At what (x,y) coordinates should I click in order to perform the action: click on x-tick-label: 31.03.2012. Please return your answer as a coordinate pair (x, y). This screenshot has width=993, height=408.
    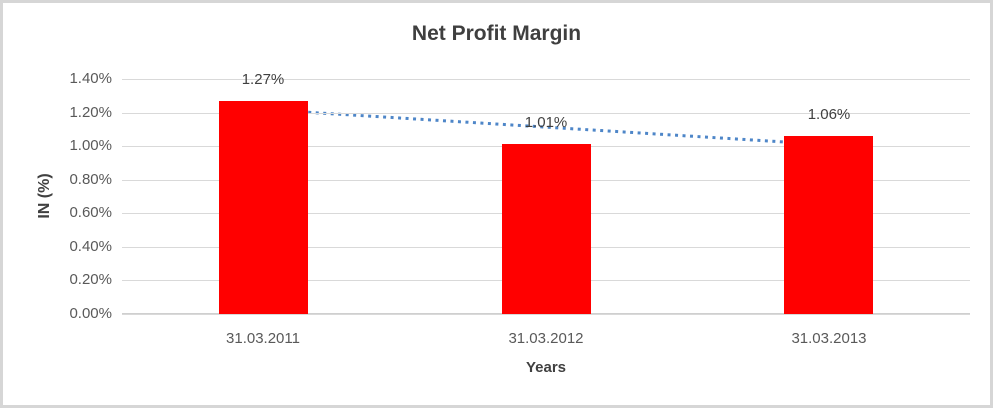
    Looking at the image, I should click on (546, 338).